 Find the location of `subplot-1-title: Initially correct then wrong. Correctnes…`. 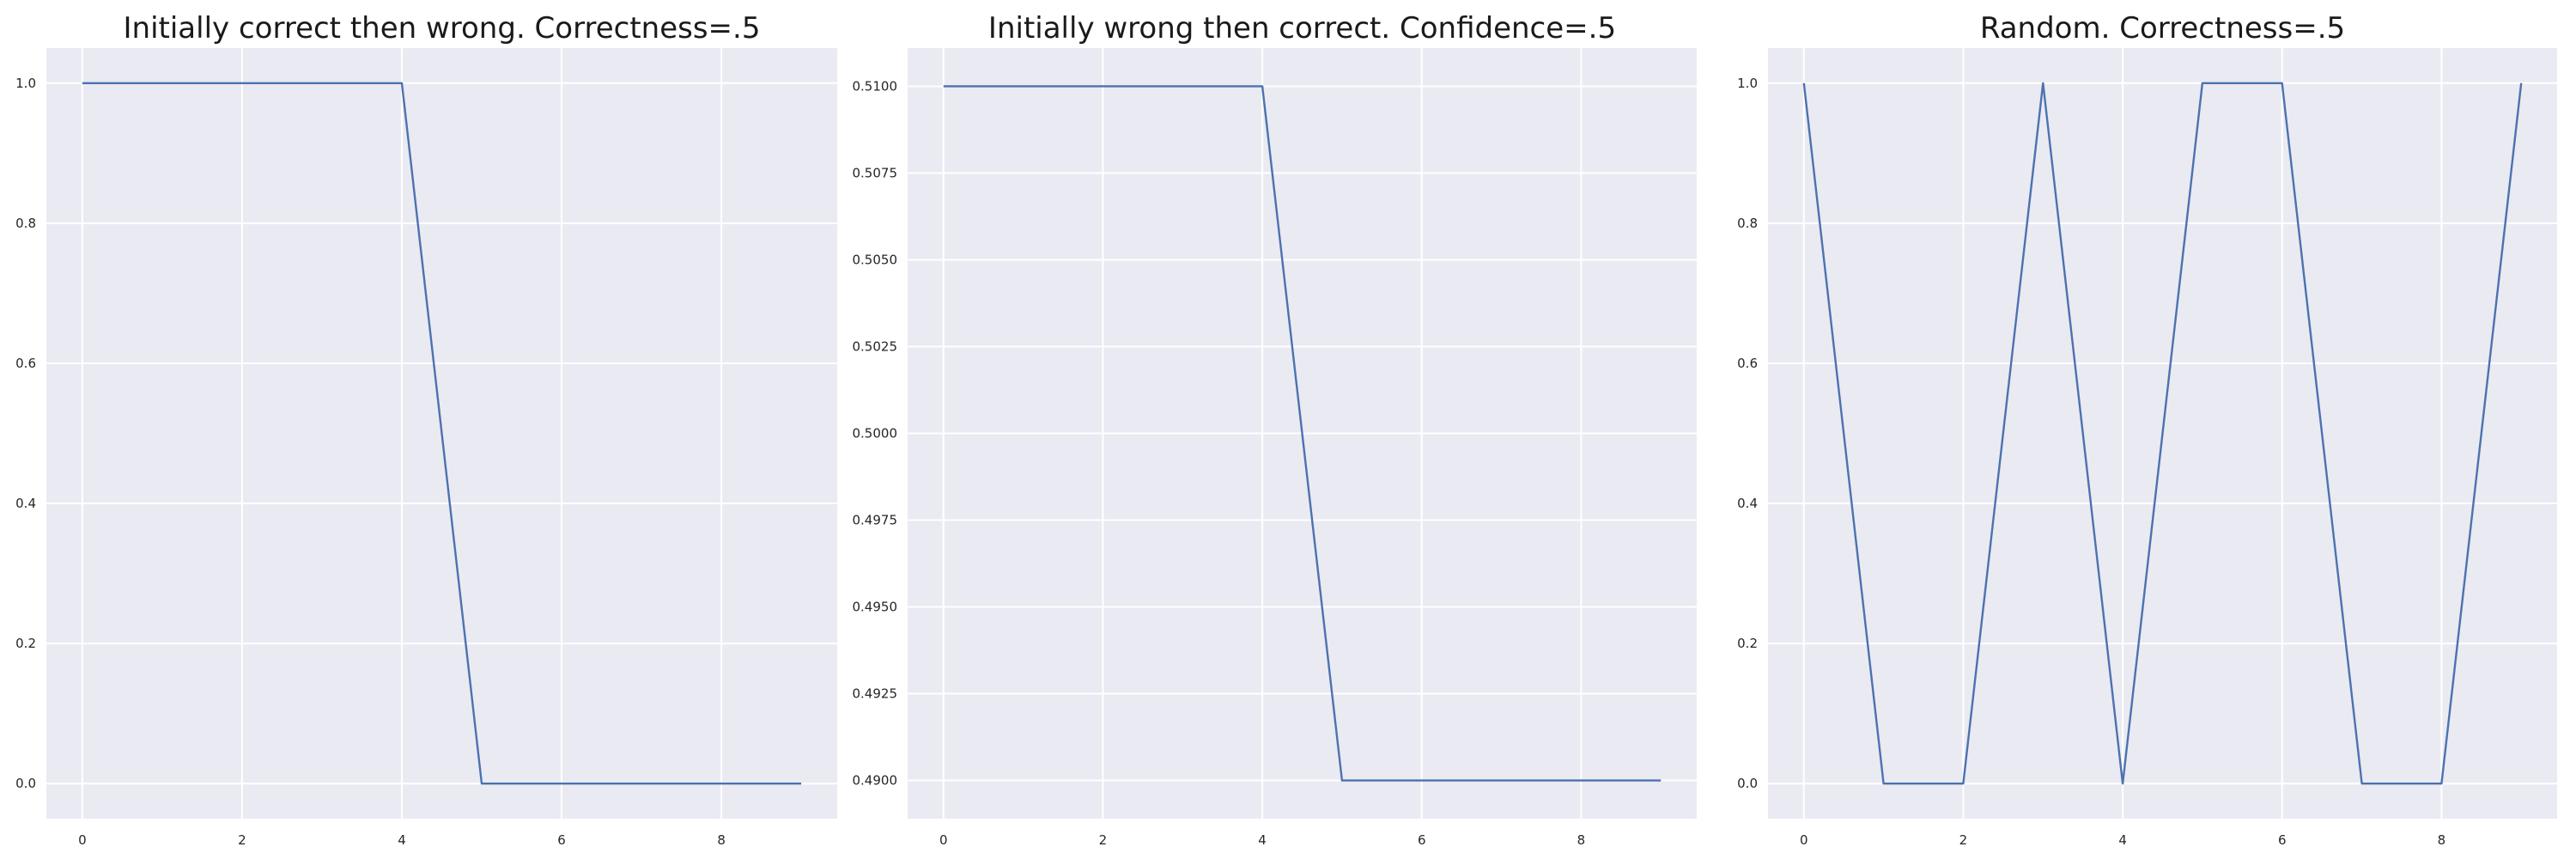

subplot-1-title: Initially correct then wrong. Correctnes… is located at coordinates (442, 29).